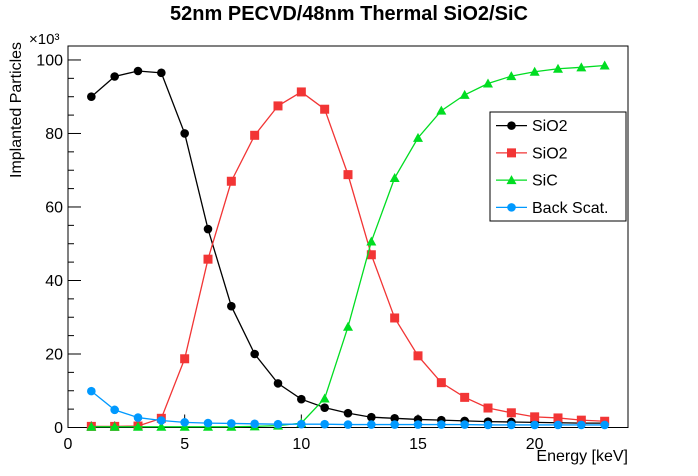 This screenshot has width=698, height=476. Describe the element at coordinates (54, 207) in the screenshot. I see `y-tick-label: 60` at that location.